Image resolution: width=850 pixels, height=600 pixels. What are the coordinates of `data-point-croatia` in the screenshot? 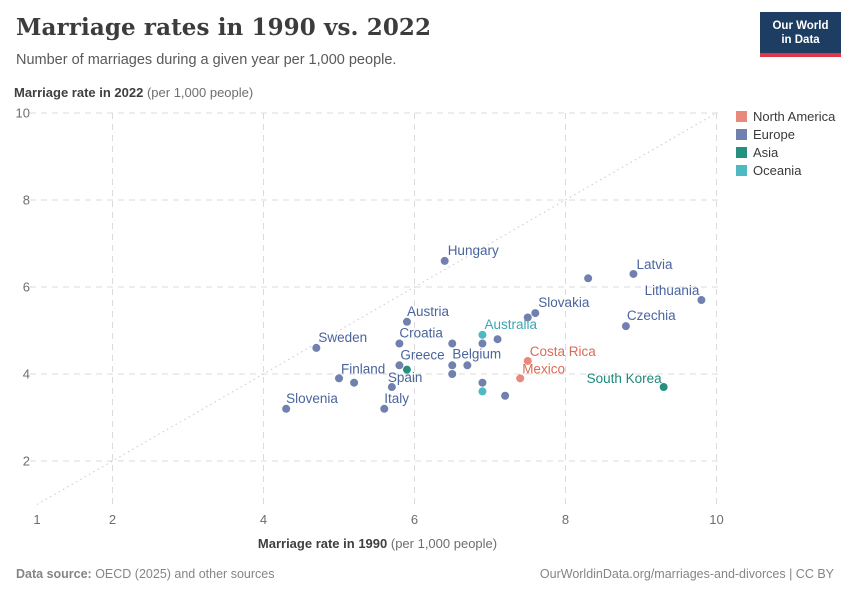 It's located at (399, 343).